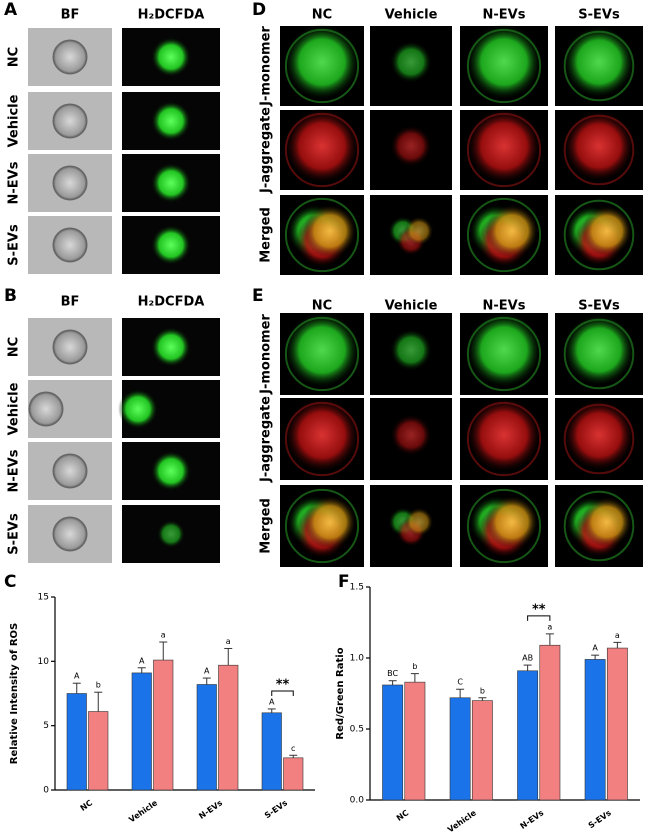 This screenshot has width=650, height=834. Describe the element at coordinates (293, 748) in the screenshot. I see `significance-letter: c` at that location.